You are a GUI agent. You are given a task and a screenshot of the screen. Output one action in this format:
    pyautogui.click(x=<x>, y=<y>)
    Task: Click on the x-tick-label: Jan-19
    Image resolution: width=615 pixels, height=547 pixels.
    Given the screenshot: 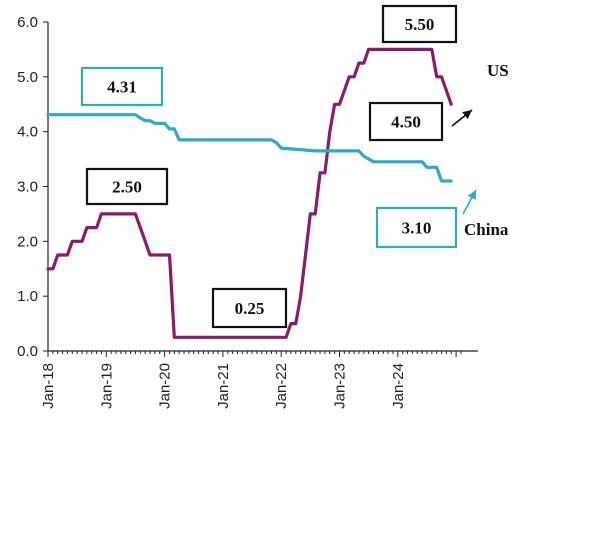 What is the action you would take?
    pyautogui.click(x=106, y=386)
    